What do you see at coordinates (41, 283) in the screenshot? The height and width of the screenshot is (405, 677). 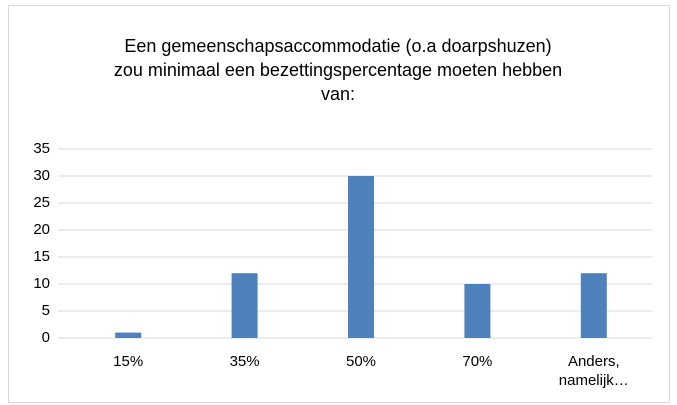 I see `y-tick-label: 10` at bounding box center [41, 283].